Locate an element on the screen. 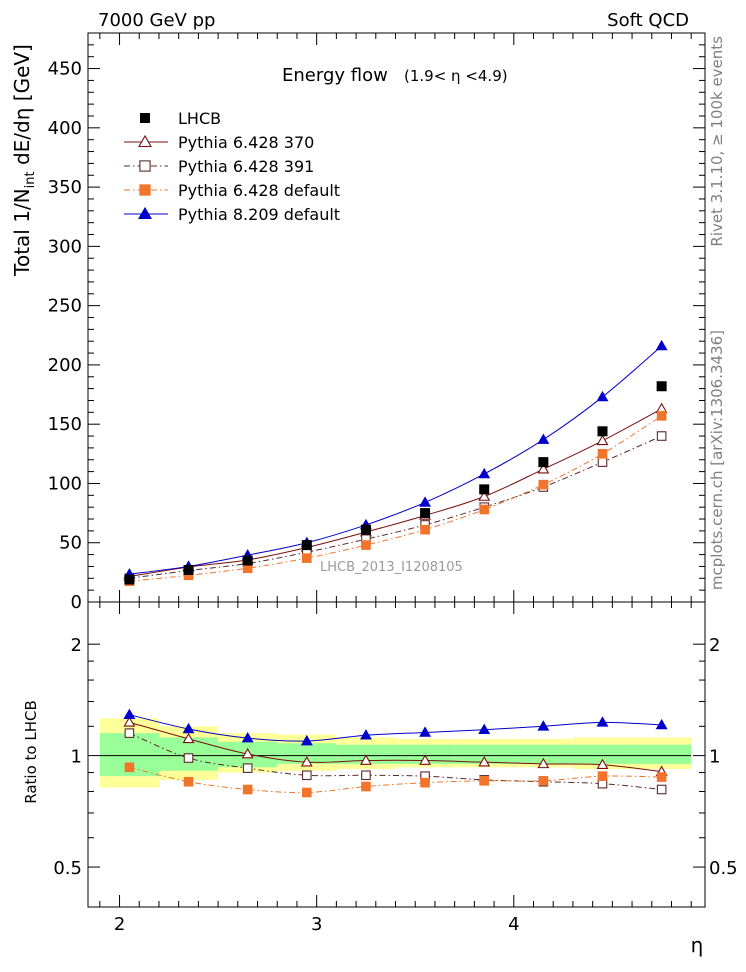 This screenshot has height=972, width=746. ratio-series-layer is located at coordinates (395, 753).